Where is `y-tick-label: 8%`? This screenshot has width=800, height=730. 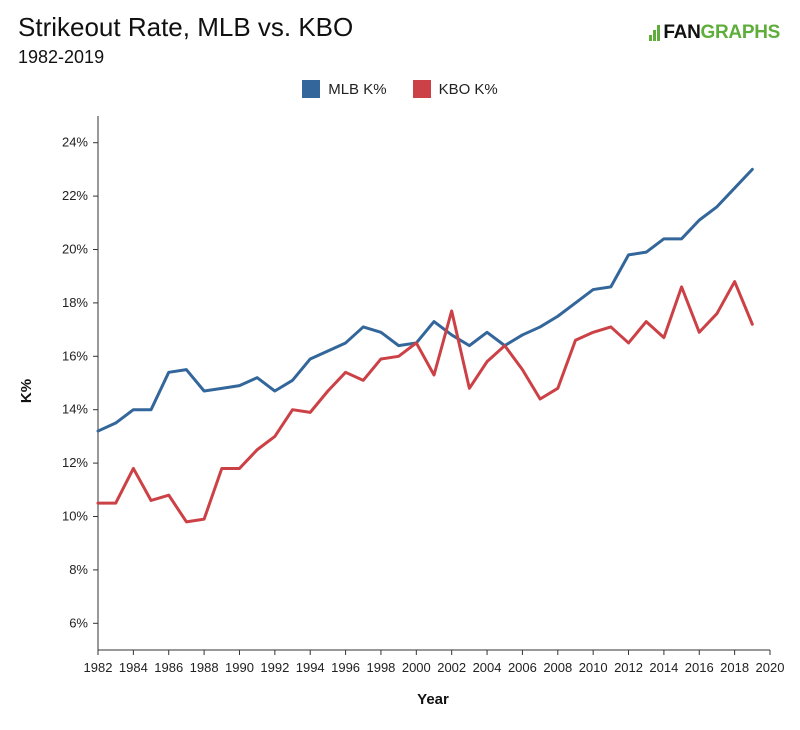 y-tick-label: 8% is located at coordinates (78, 569).